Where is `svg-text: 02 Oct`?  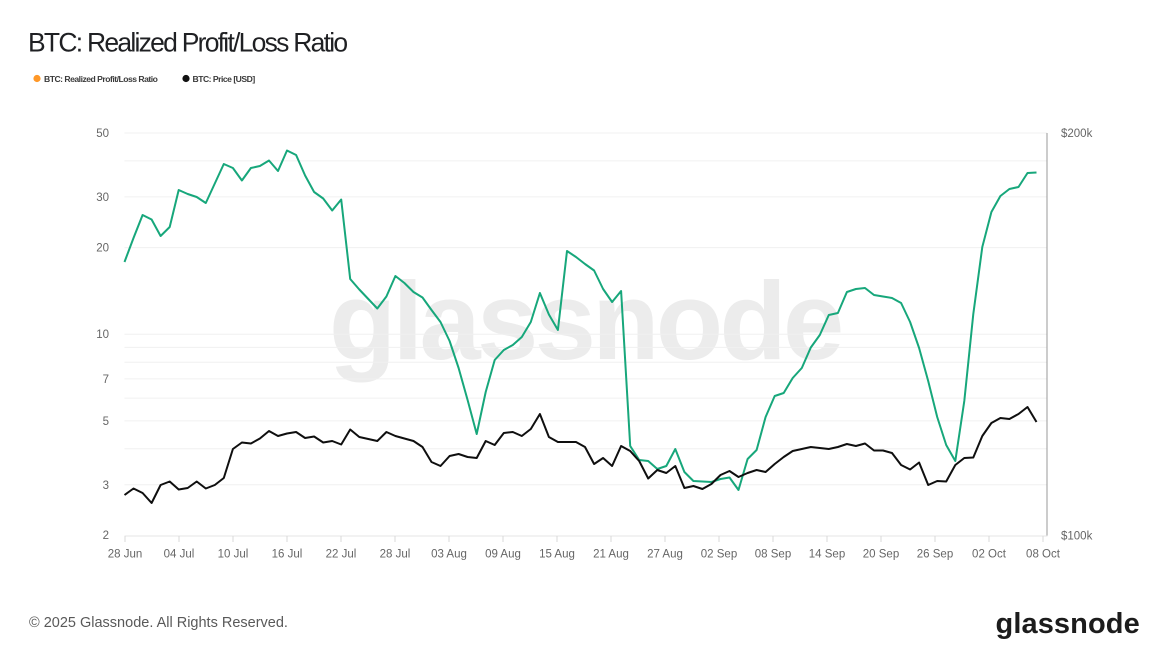
svg-text: 02 Oct is located at coordinates (989, 555).